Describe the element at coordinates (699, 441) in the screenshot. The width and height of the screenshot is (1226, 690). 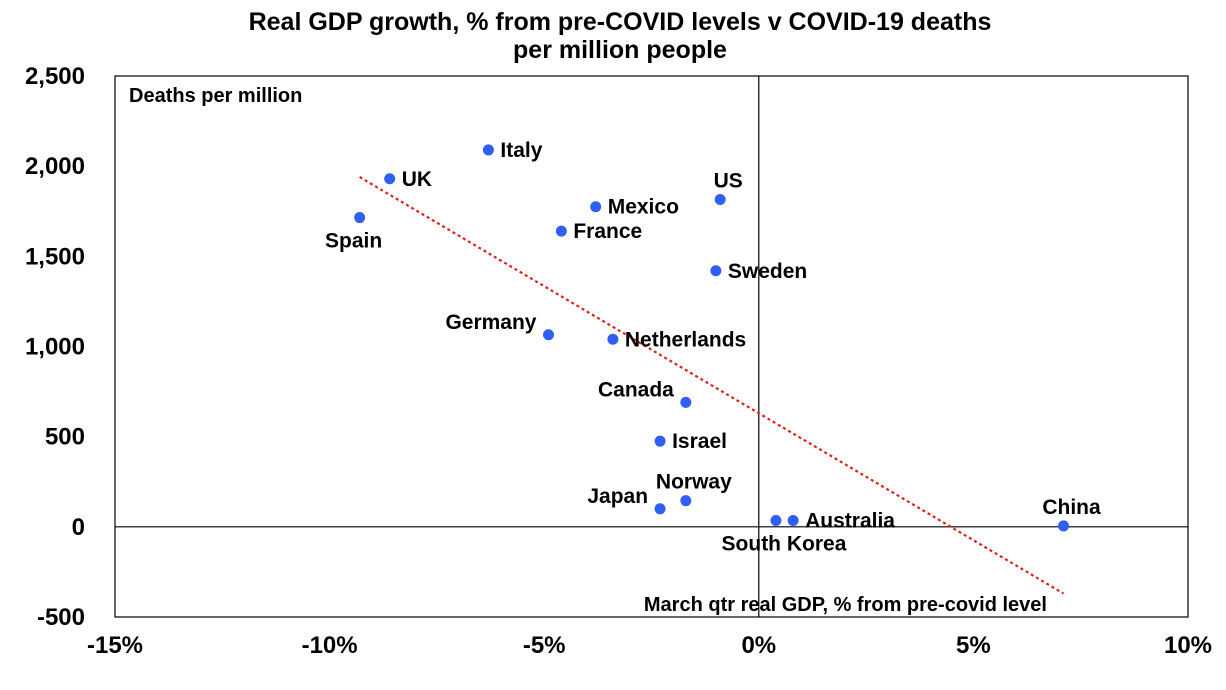
I see `point-label: Israel` at that location.